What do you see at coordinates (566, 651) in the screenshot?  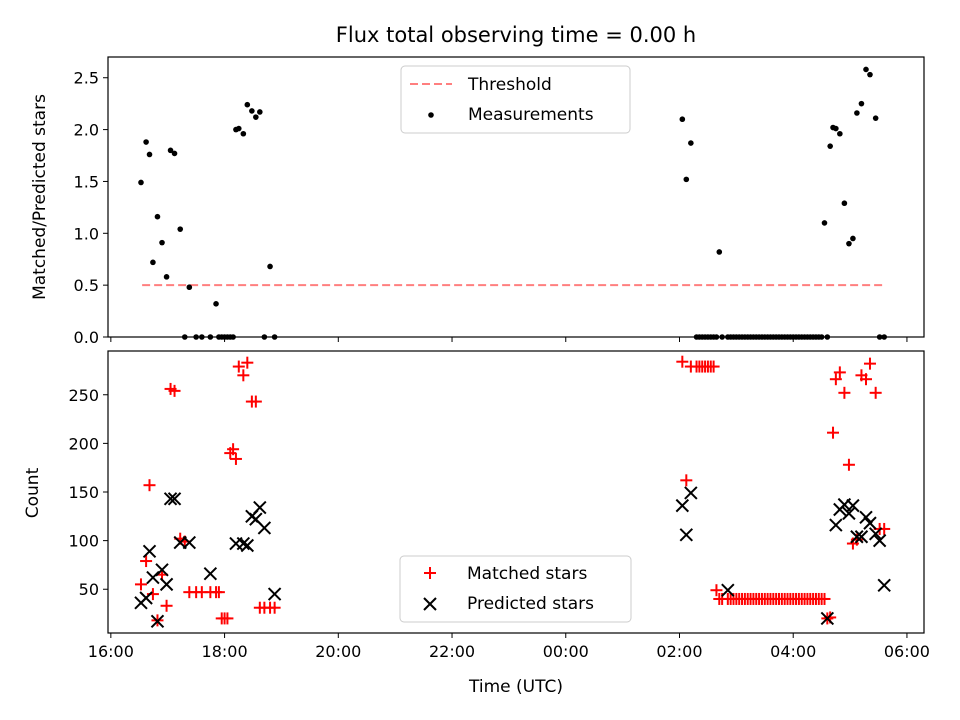 I see `bottom-x-tick-label: 00:00` at bounding box center [566, 651].